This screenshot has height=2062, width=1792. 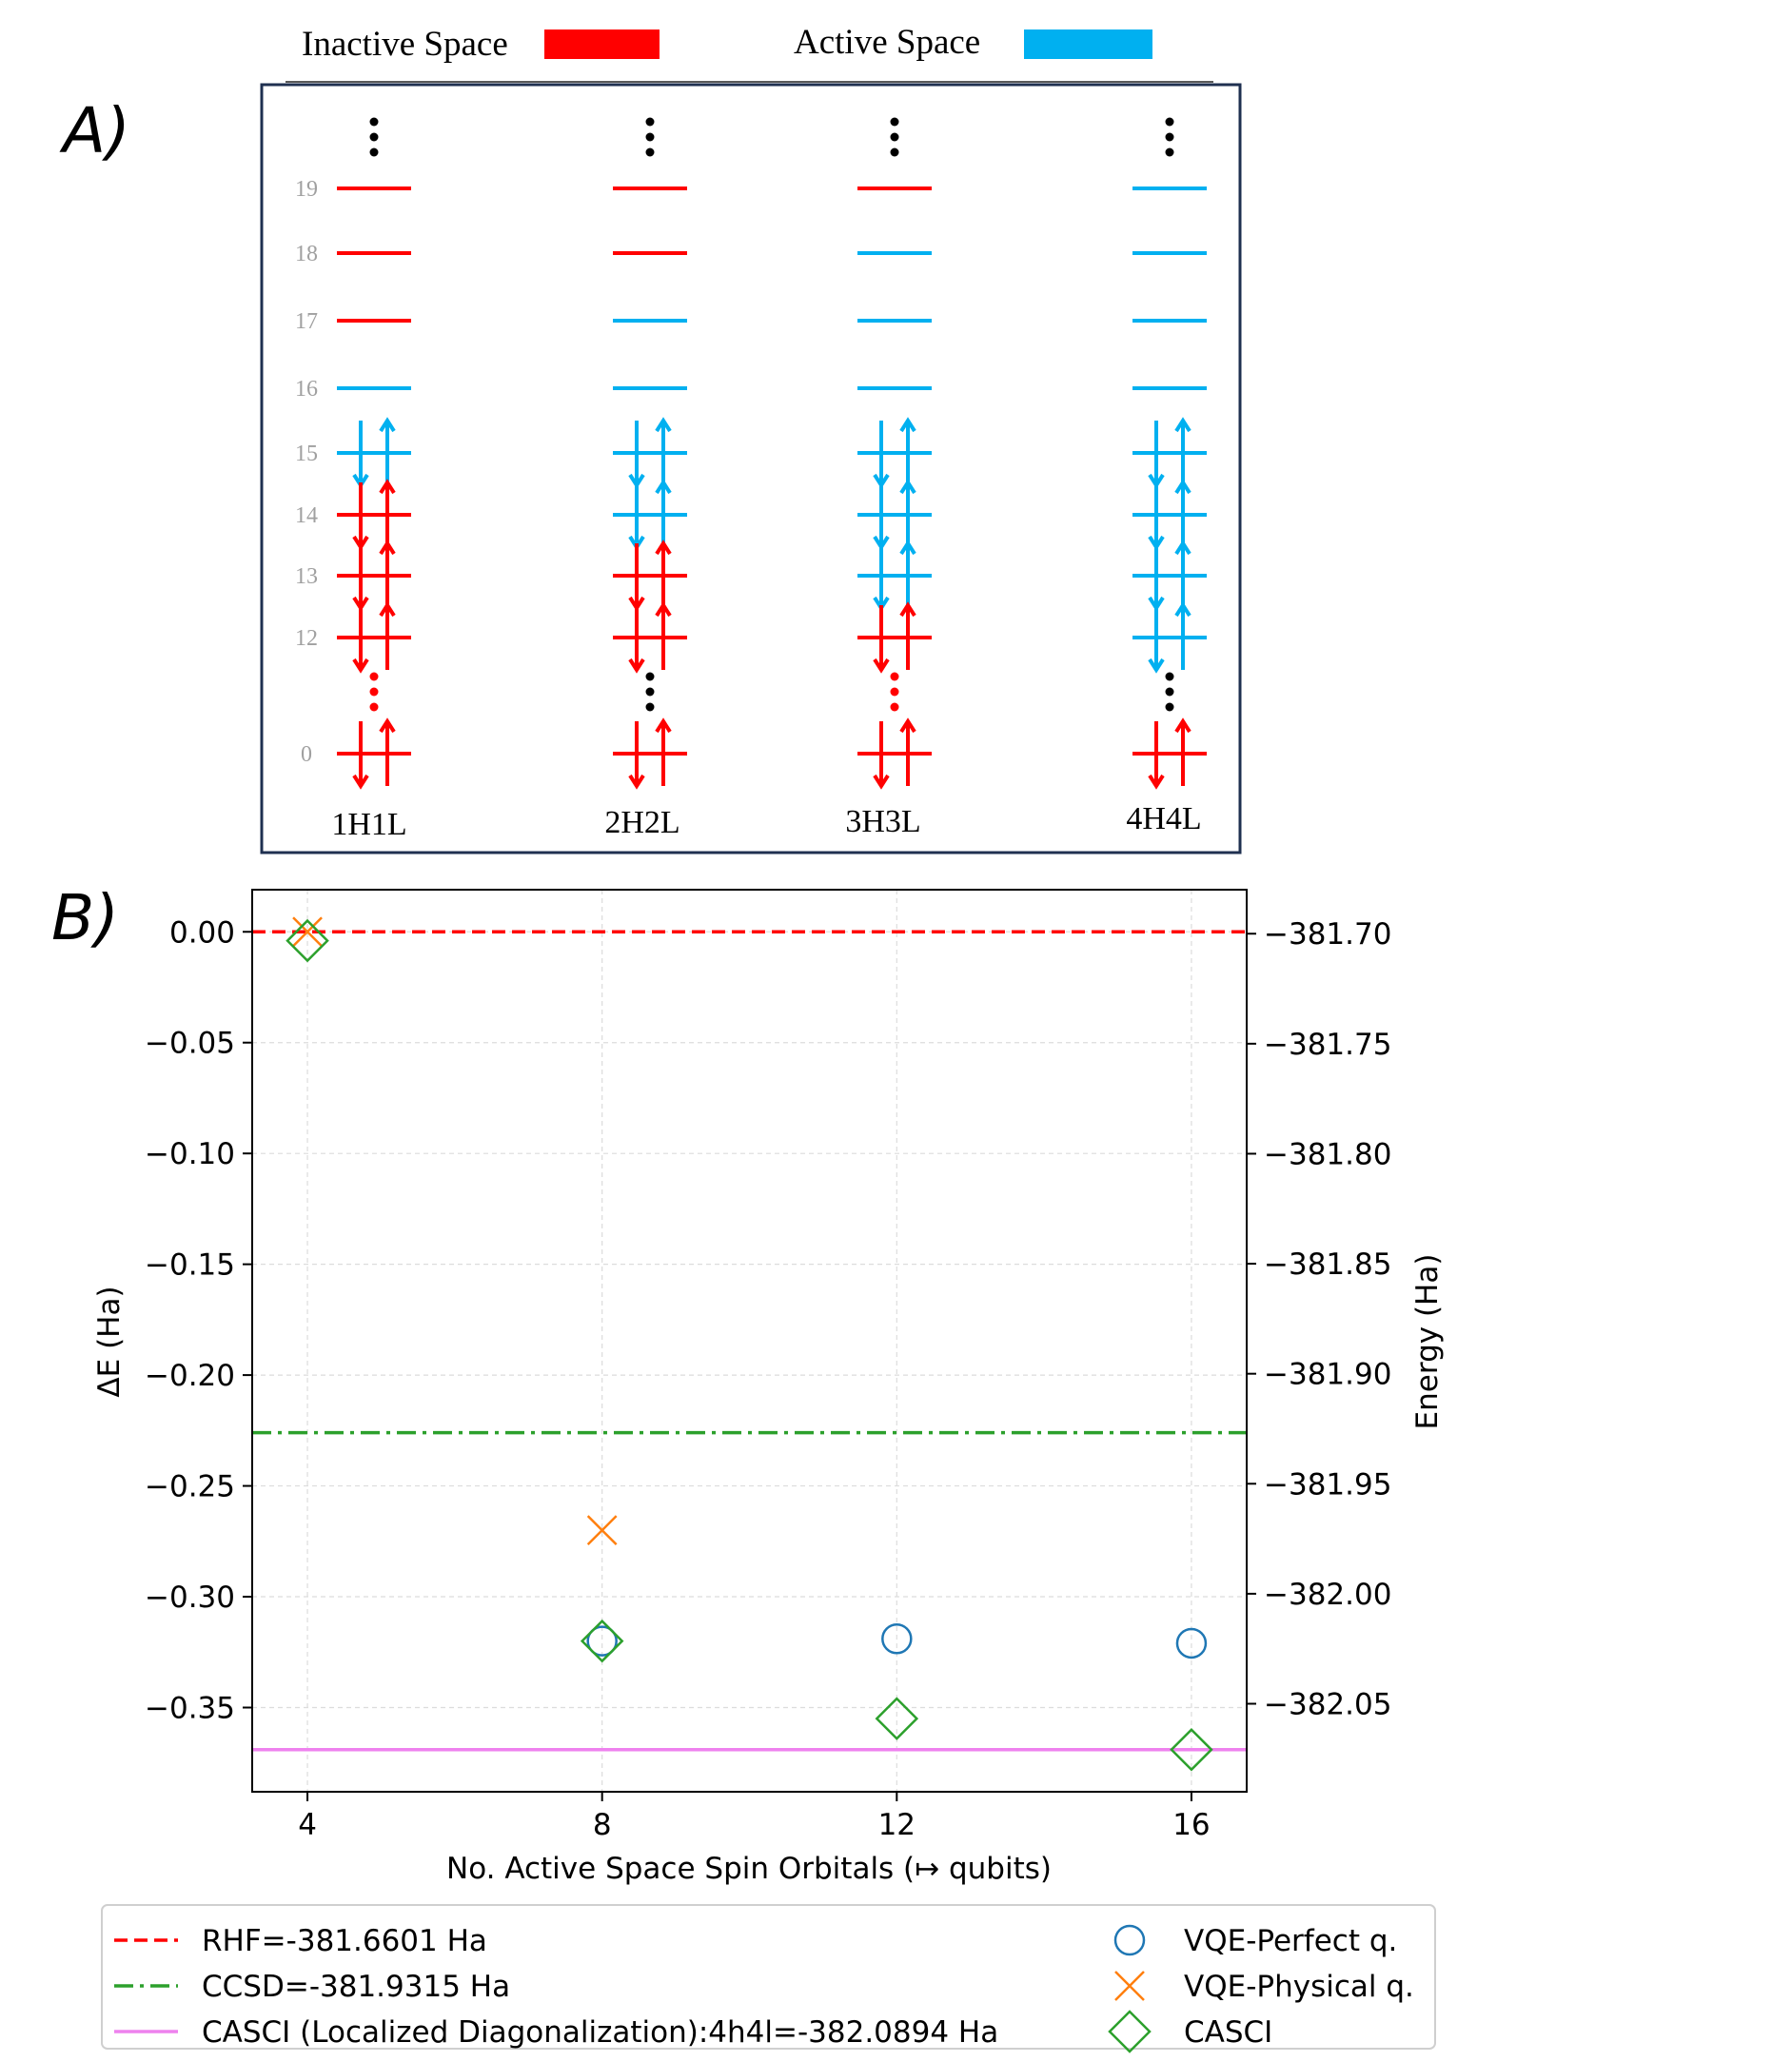 I want to click on y-right-tick-label: −382.05, so click(x=1327, y=1705).